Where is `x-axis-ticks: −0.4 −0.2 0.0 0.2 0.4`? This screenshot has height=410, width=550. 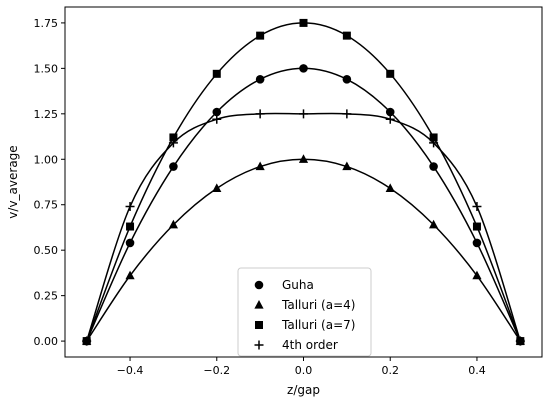 x-axis-ticks: −0.4 −0.2 0.0 0.2 0.4 is located at coordinates (301, 367).